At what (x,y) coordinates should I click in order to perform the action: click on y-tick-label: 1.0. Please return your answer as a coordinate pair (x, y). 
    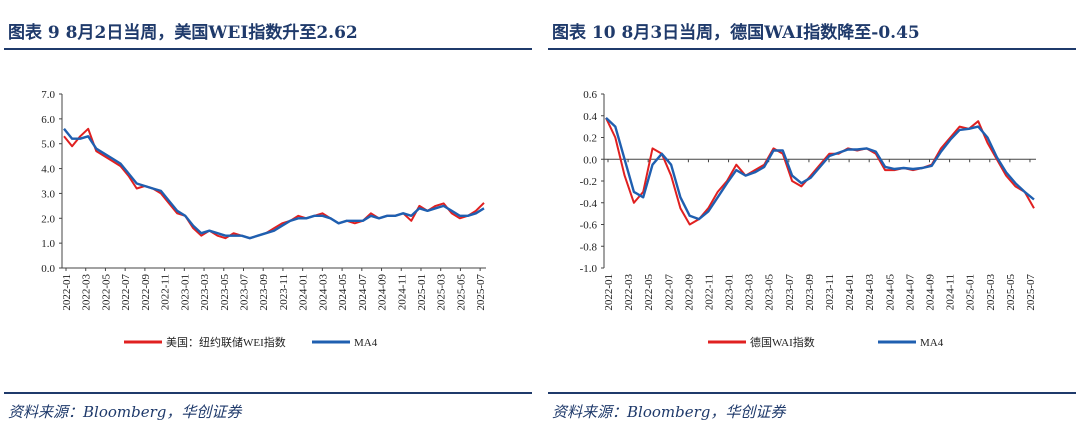
    Looking at the image, I should click on (48, 244).